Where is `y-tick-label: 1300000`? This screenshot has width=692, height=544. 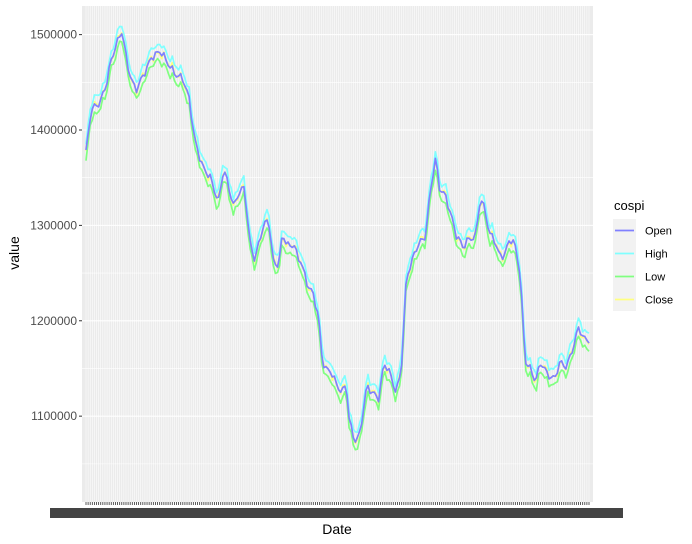
y-tick-label: 1300000 is located at coordinates (53, 225).